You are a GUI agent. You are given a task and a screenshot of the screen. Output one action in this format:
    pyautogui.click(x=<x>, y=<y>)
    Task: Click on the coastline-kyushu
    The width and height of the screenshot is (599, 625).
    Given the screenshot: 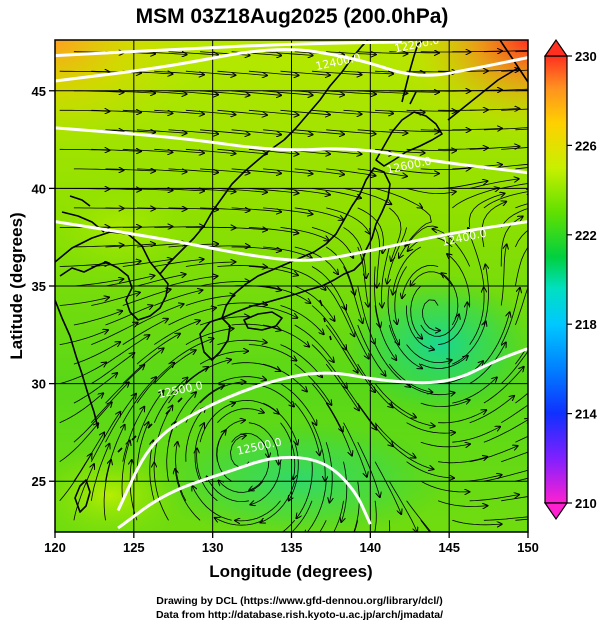 What is the action you would take?
    pyautogui.click(x=215, y=339)
    